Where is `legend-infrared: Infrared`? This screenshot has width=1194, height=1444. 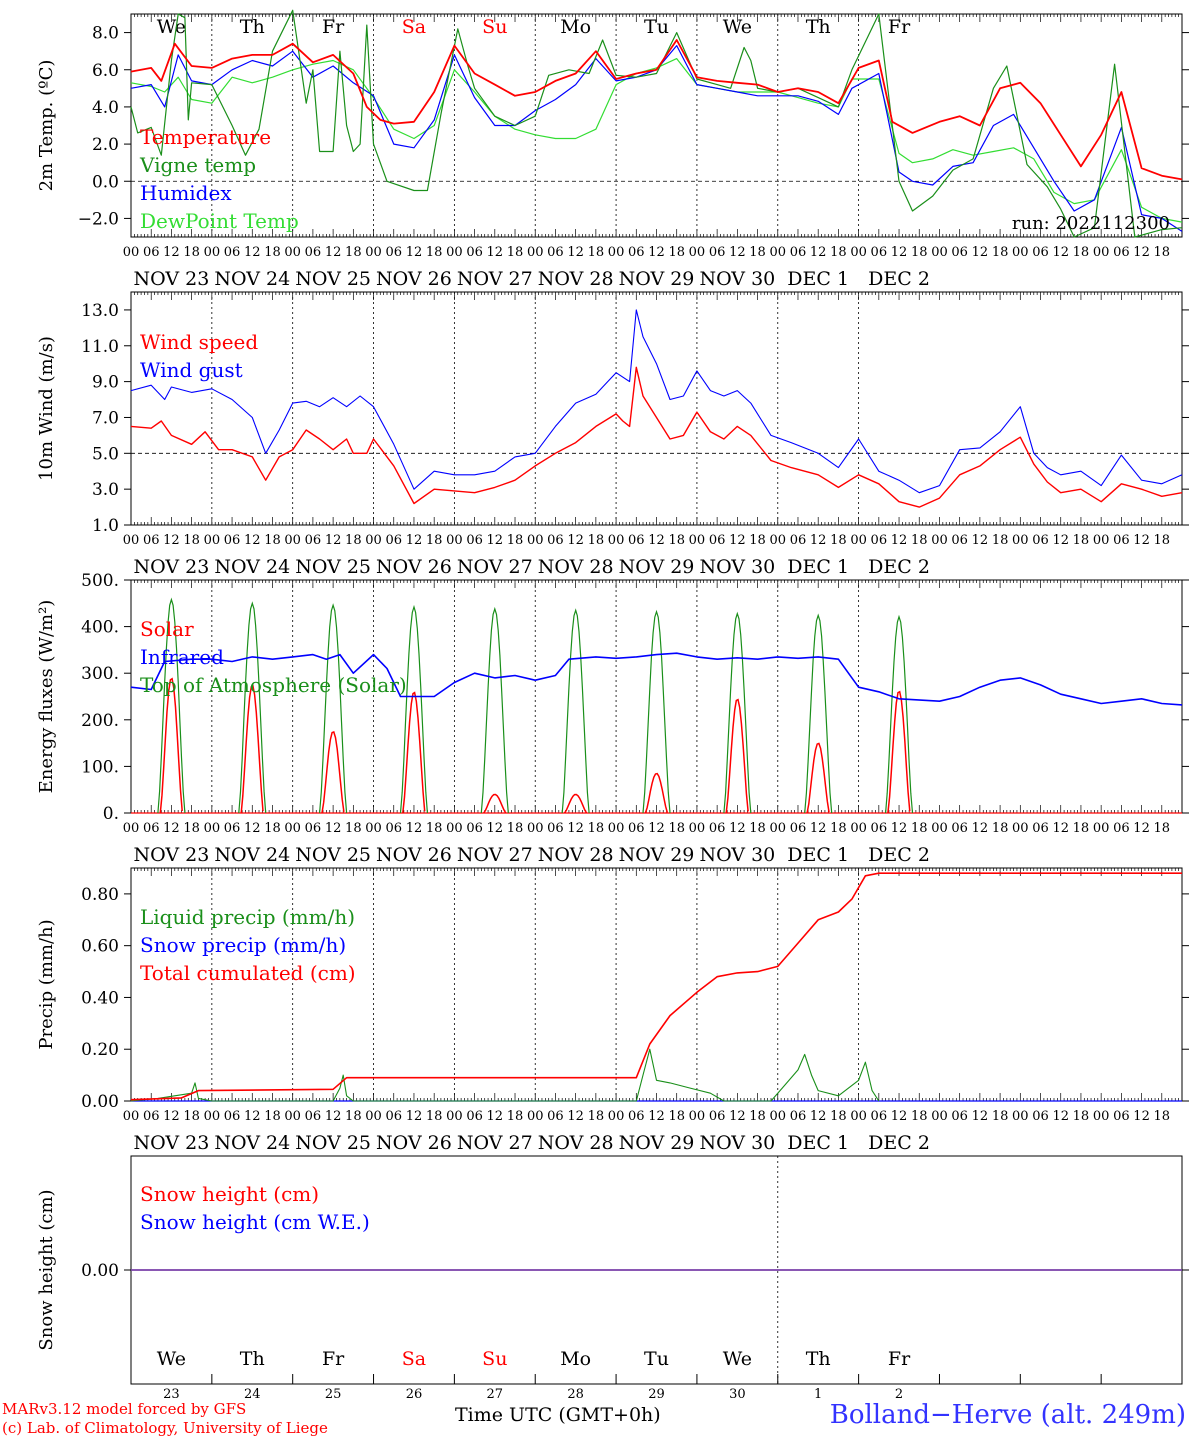
legend-infrared: Infrared is located at coordinates (182, 657).